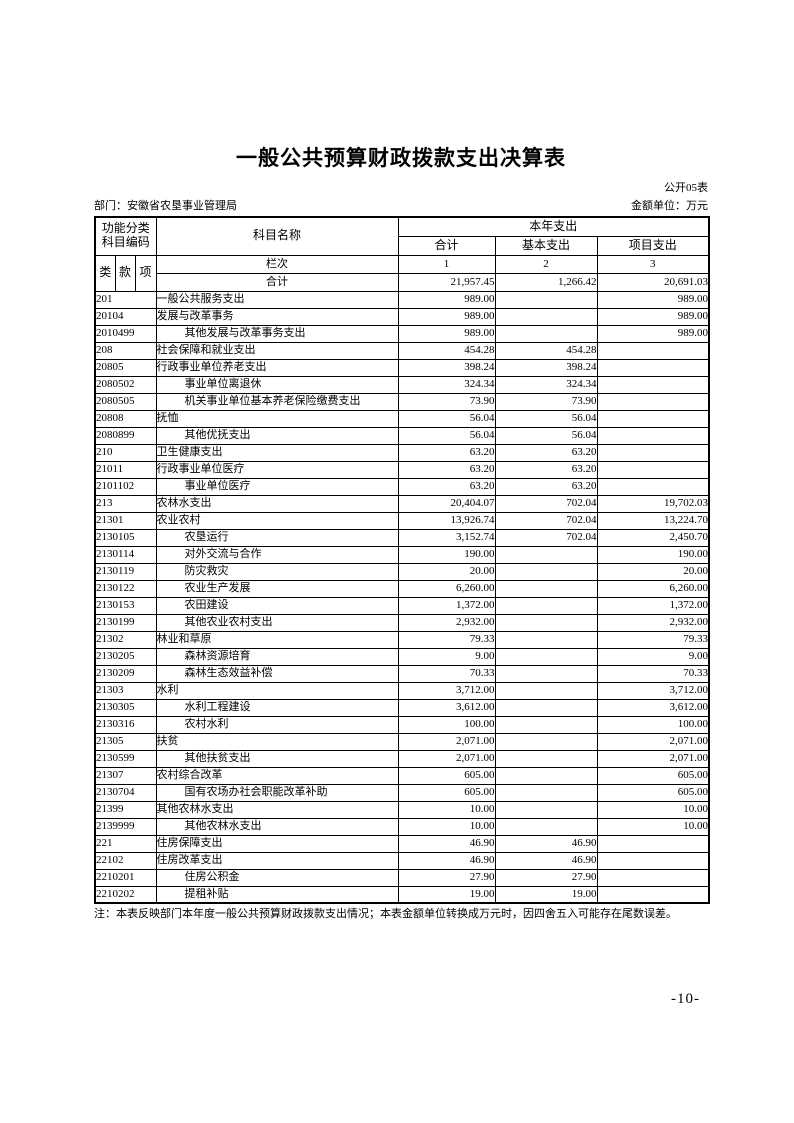  I want to click on row-subject-name: 森林生态效益补偿, so click(277, 673).